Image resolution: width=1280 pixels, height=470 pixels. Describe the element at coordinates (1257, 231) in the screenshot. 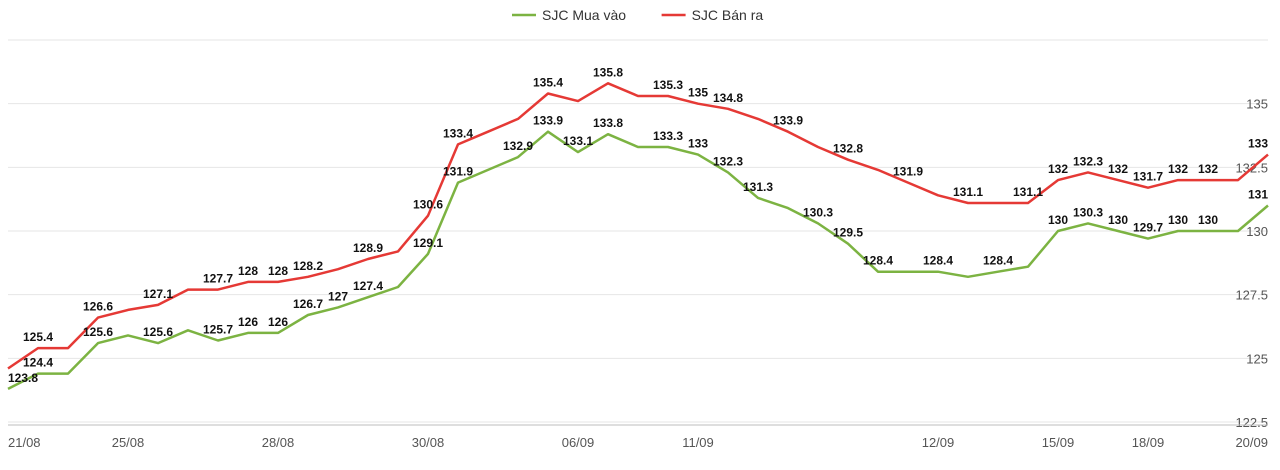

I see `y-tick-label: 130` at that location.